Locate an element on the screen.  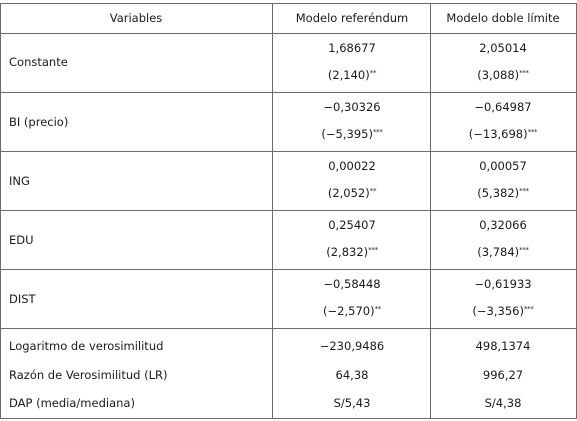
stat-label-likelihood-ratio: Razón de Verosimilitud (LR) is located at coordinates (88, 375).